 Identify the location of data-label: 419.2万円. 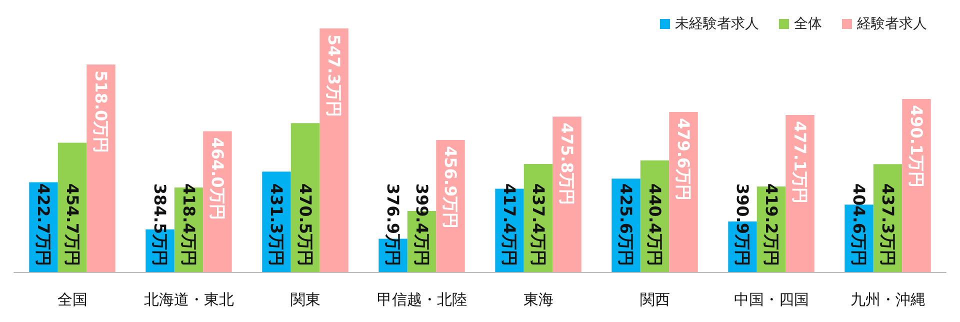
(771, 224).